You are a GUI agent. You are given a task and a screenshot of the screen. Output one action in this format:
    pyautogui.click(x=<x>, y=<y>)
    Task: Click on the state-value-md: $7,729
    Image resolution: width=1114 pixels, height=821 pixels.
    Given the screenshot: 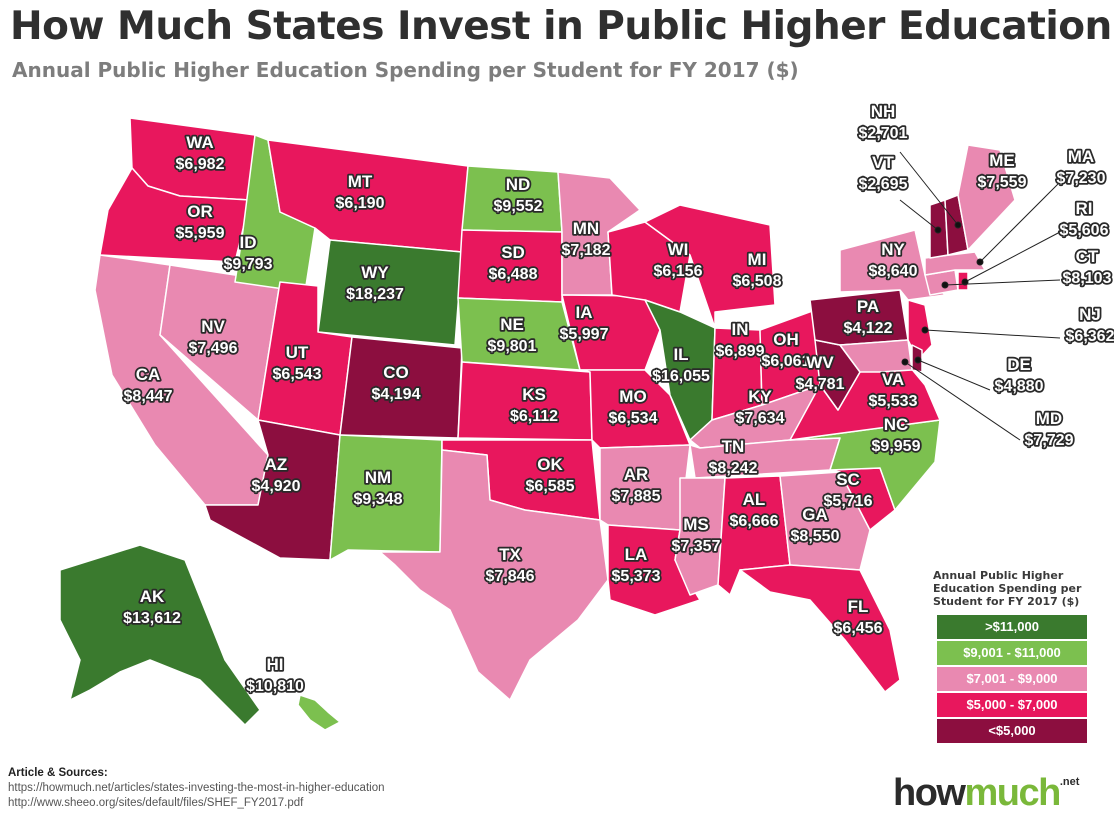 What is the action you would take?
    pyautogui.click(x=1049, y=440)
    